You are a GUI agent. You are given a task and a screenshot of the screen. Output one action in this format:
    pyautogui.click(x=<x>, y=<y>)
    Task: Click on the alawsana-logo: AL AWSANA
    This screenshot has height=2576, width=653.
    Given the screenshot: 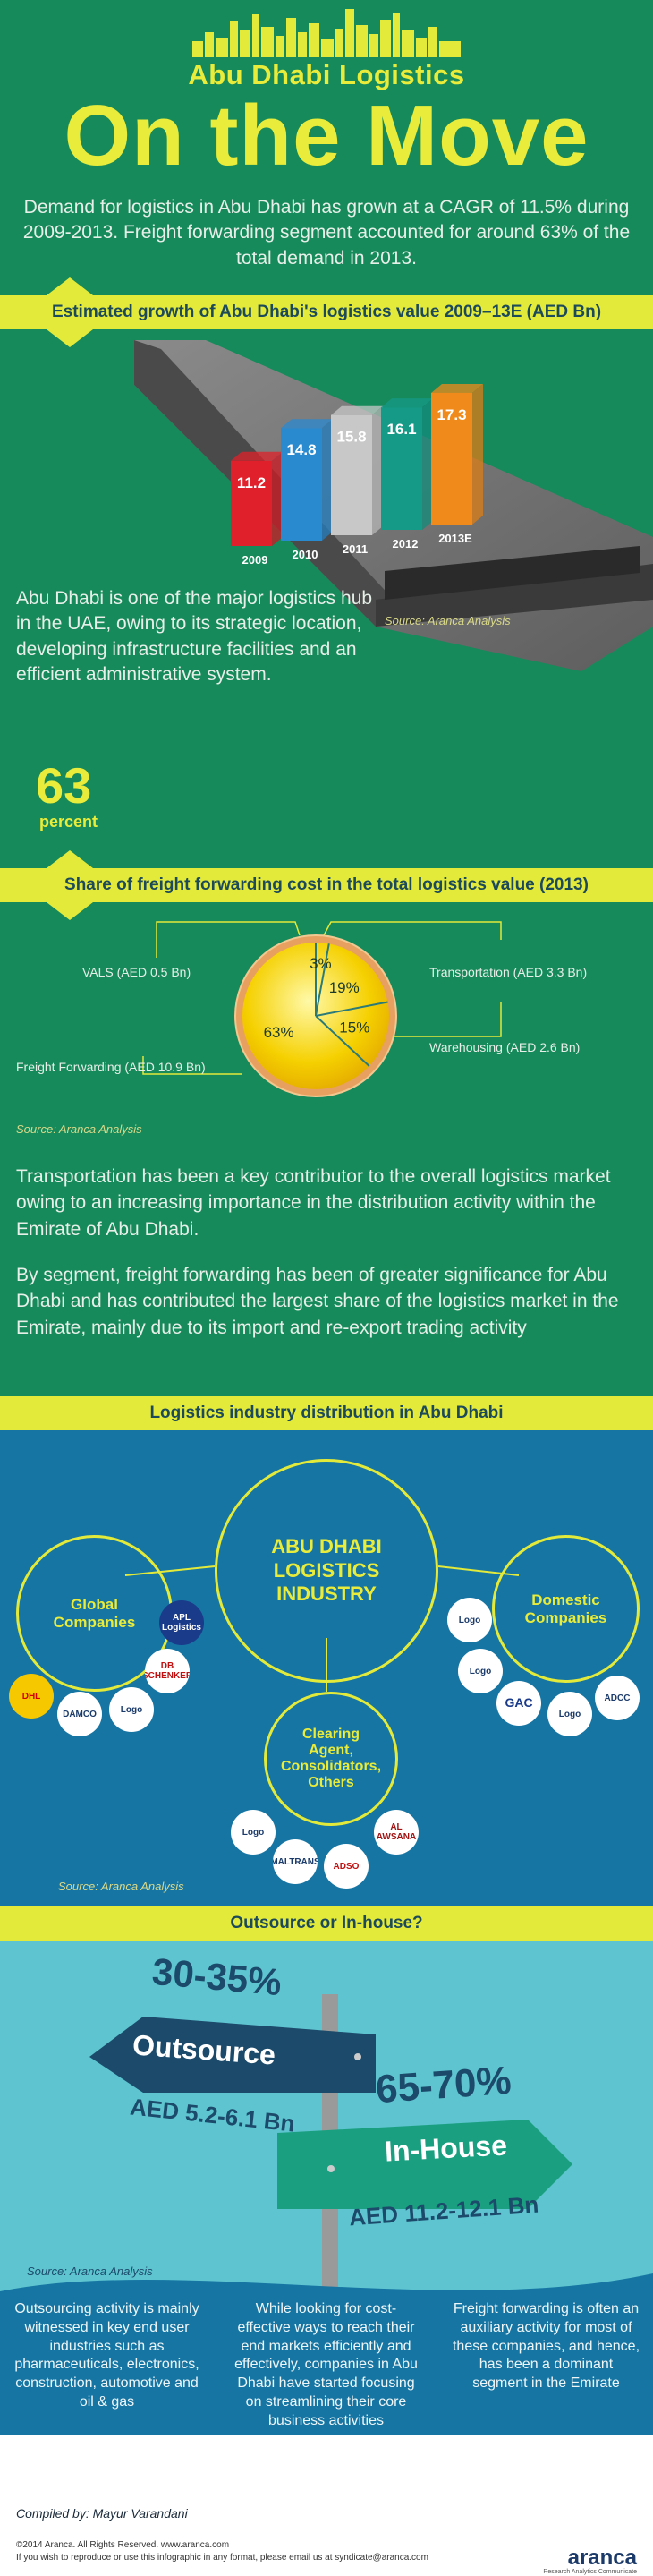 What is the action you would take?
    pyautogui.click(x=397, y=1832)
    